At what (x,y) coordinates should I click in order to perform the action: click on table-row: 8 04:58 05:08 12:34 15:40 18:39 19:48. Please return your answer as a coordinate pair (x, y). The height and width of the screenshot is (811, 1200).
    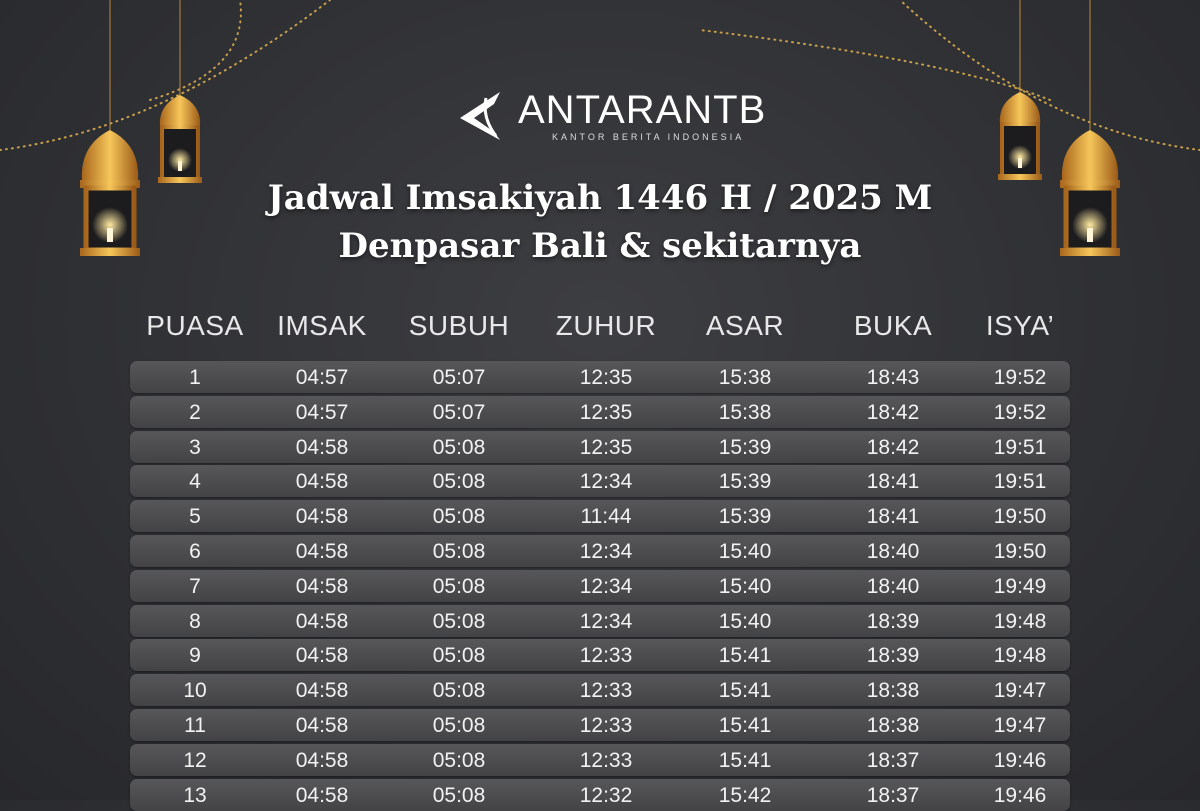
    Looking at the image, I should click on (600, 620).